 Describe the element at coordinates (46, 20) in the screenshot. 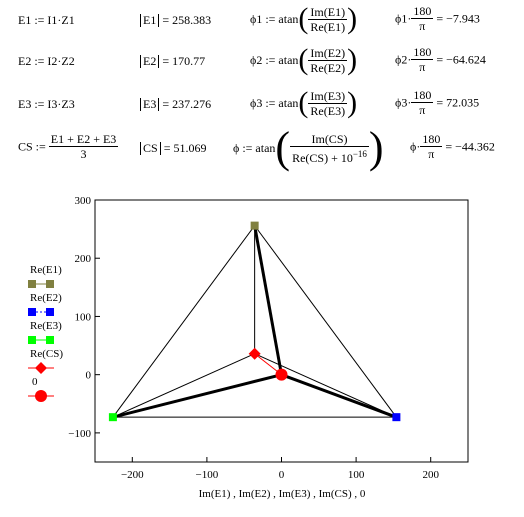

I see `e1-definition: E1 := I1·Z1` at that location.